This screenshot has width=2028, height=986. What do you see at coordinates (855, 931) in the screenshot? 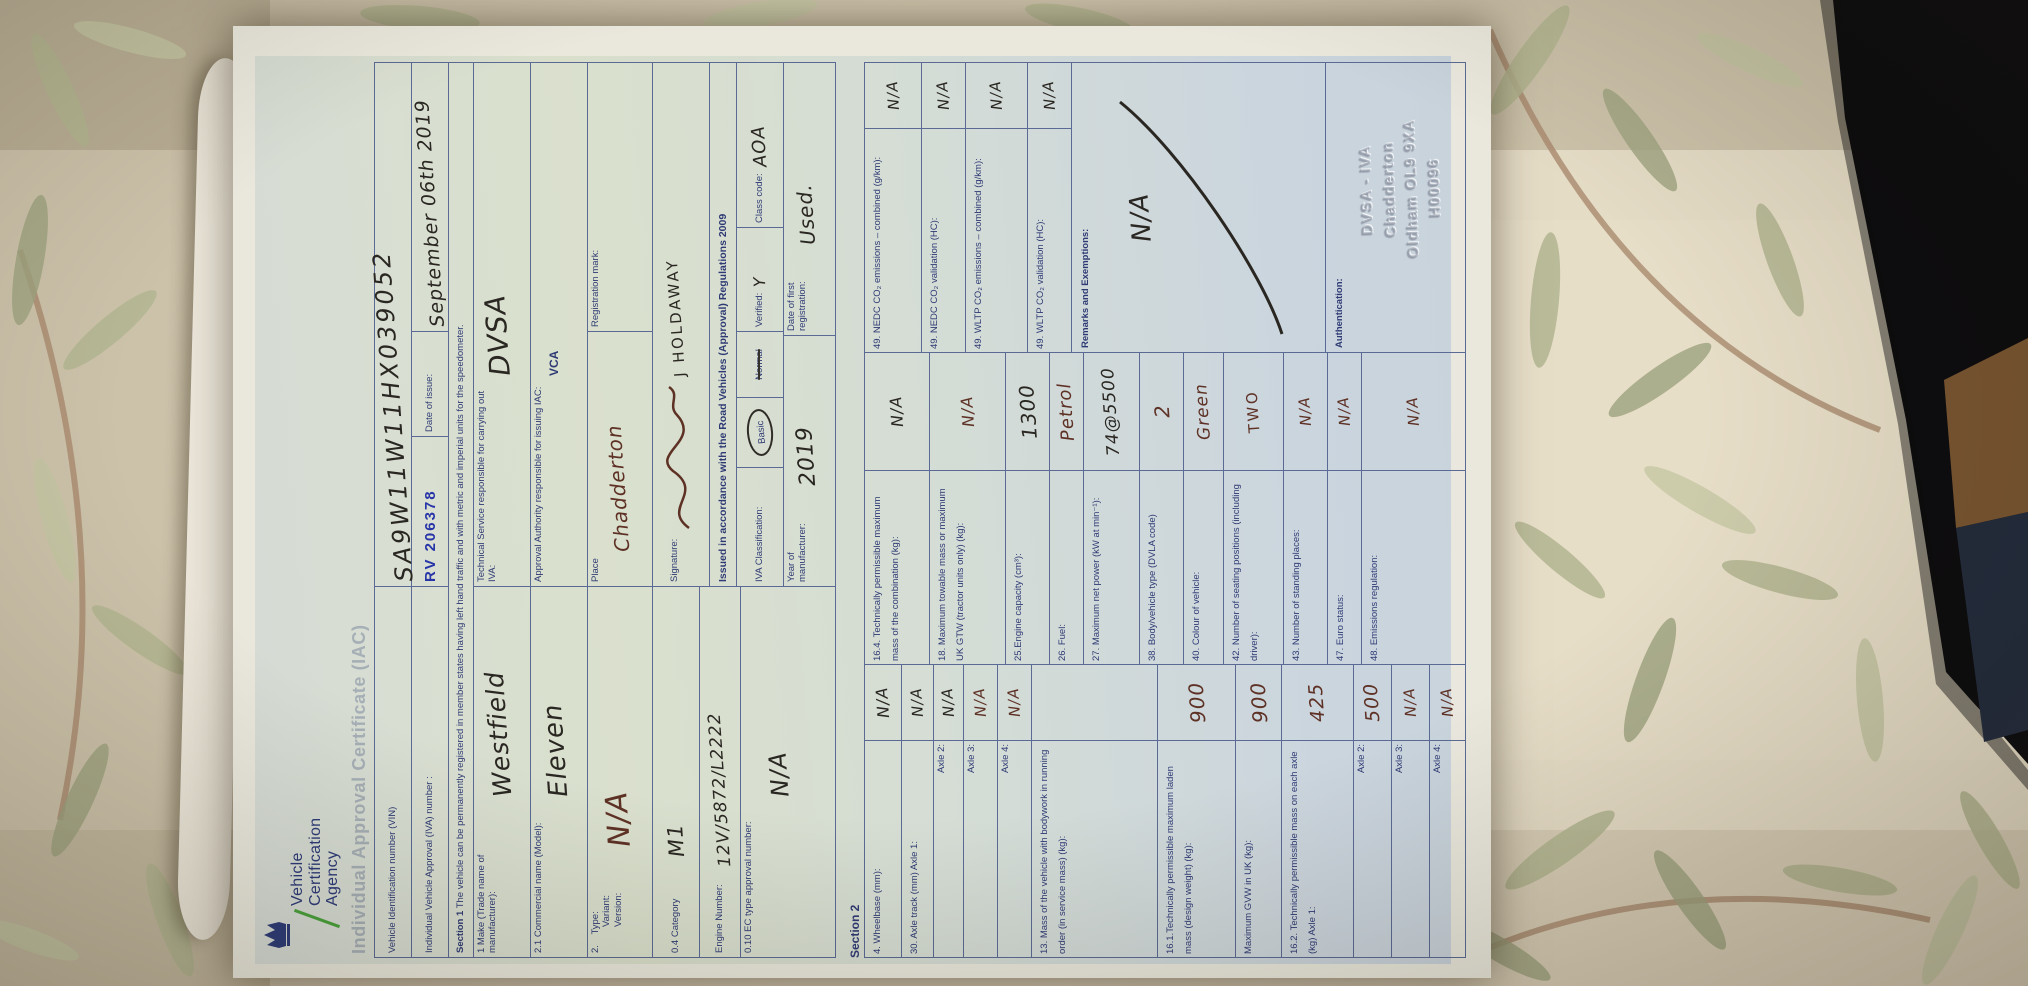
I see `section2-heading: Section 2` at bounding box center [855, 931].